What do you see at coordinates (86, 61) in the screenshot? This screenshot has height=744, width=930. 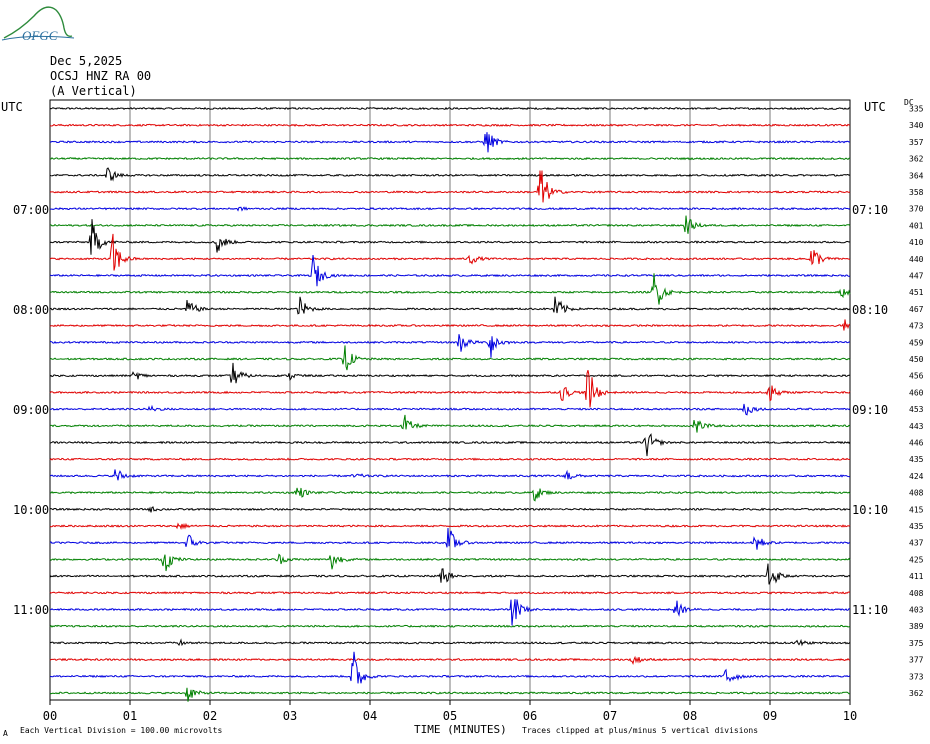 I see `date-label: Dec 5,2025` at bounding box center [86, 61].